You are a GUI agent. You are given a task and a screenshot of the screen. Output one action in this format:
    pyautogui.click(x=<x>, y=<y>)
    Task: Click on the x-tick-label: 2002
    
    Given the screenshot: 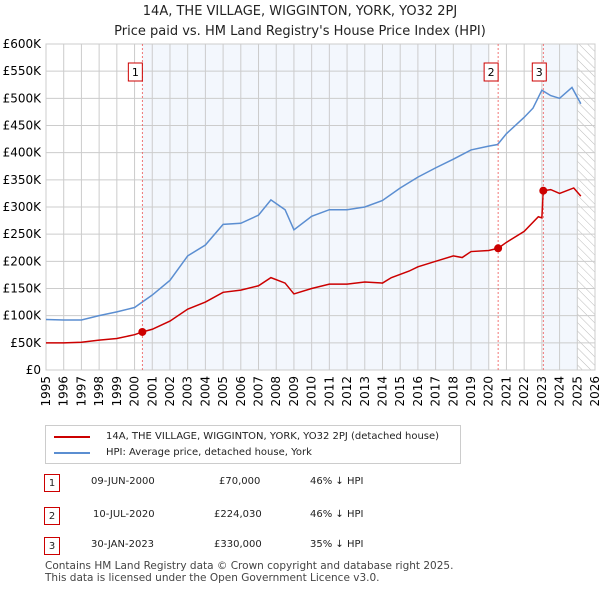 What is the action you would take?
    pyautogui.click(x=170, y=391)
    